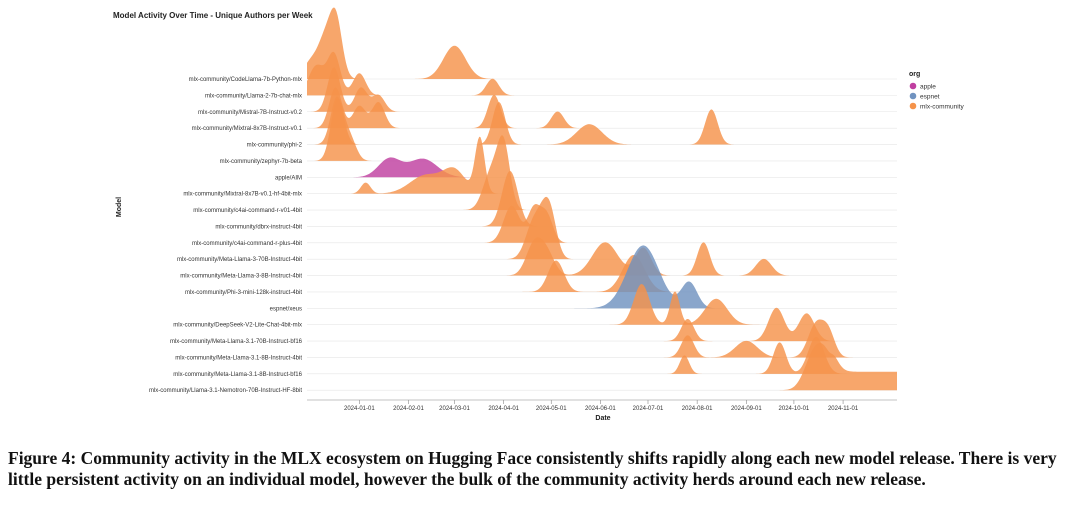  What do you see at coordinates (258, 227) in the screenshot?
I see `row-label: mlx-community/dbrx-instruct-4bit` at bounding box center [258, 227].